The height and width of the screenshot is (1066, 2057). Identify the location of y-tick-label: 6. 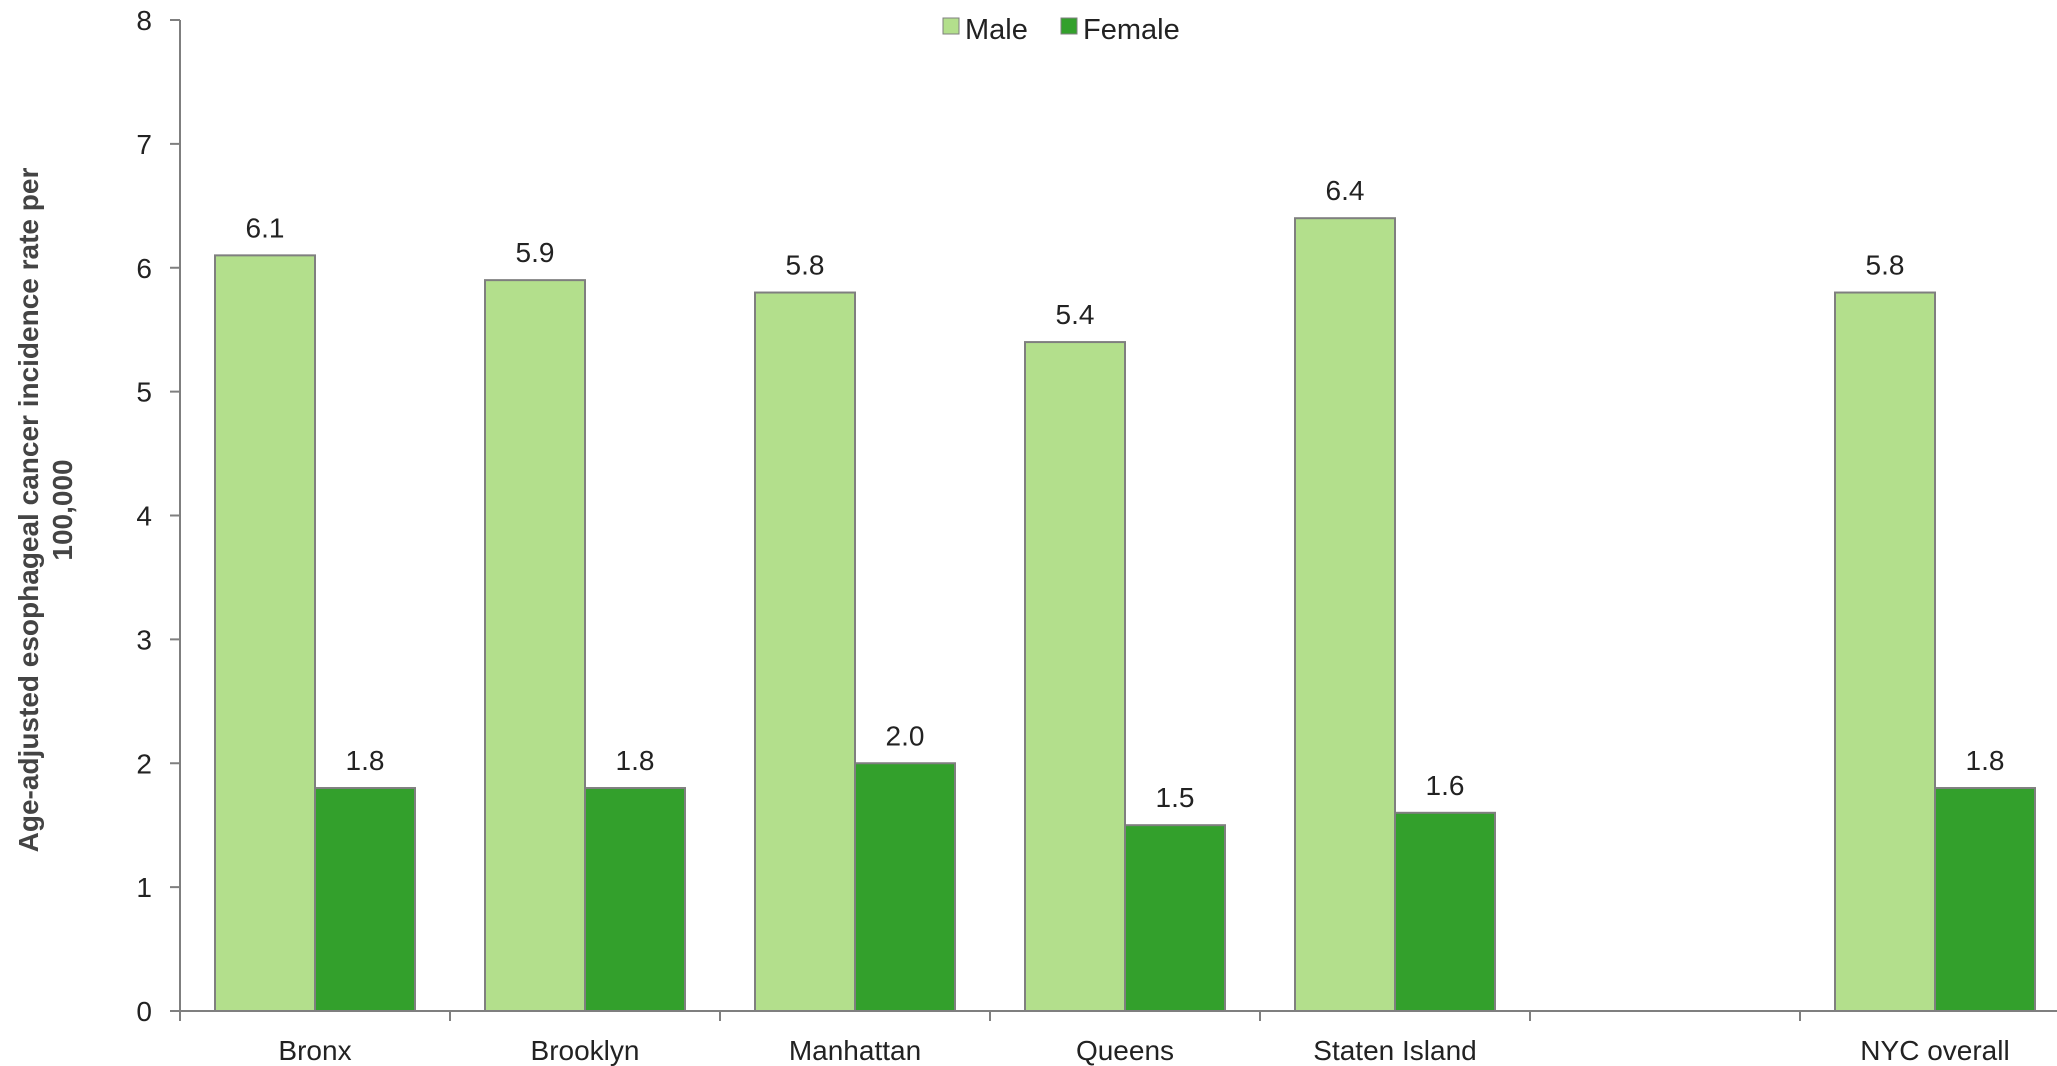
(144, 268).